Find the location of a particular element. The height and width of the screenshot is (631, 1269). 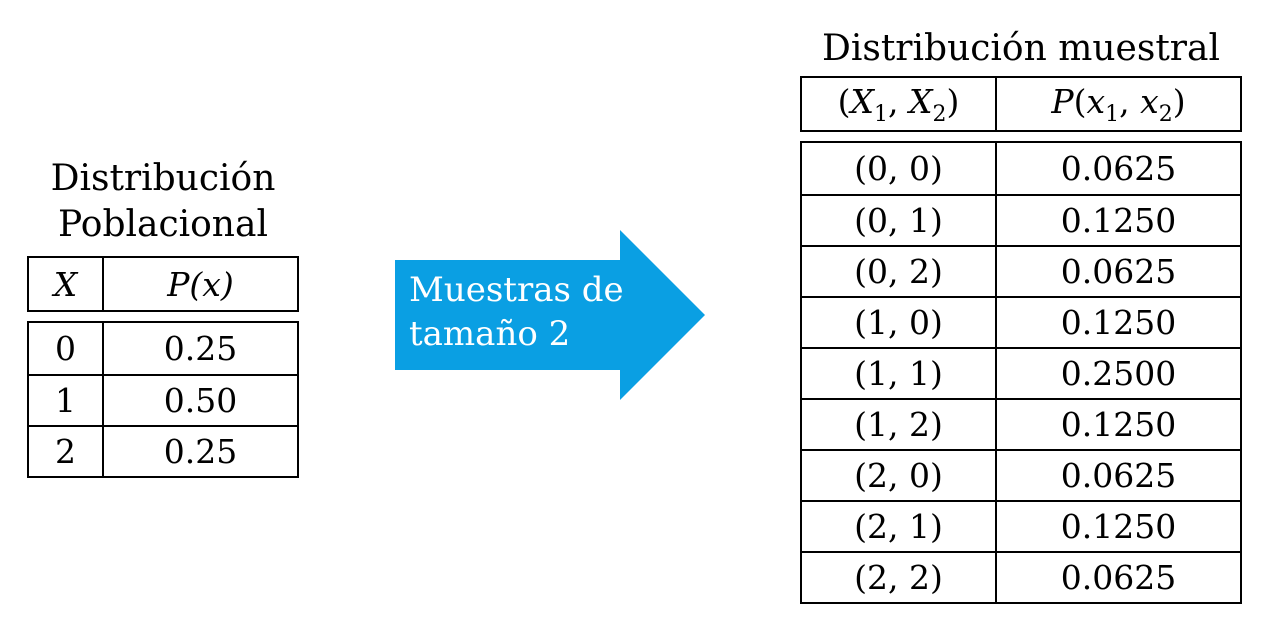

cell-x: 2 is located at coordinates (66, 451).